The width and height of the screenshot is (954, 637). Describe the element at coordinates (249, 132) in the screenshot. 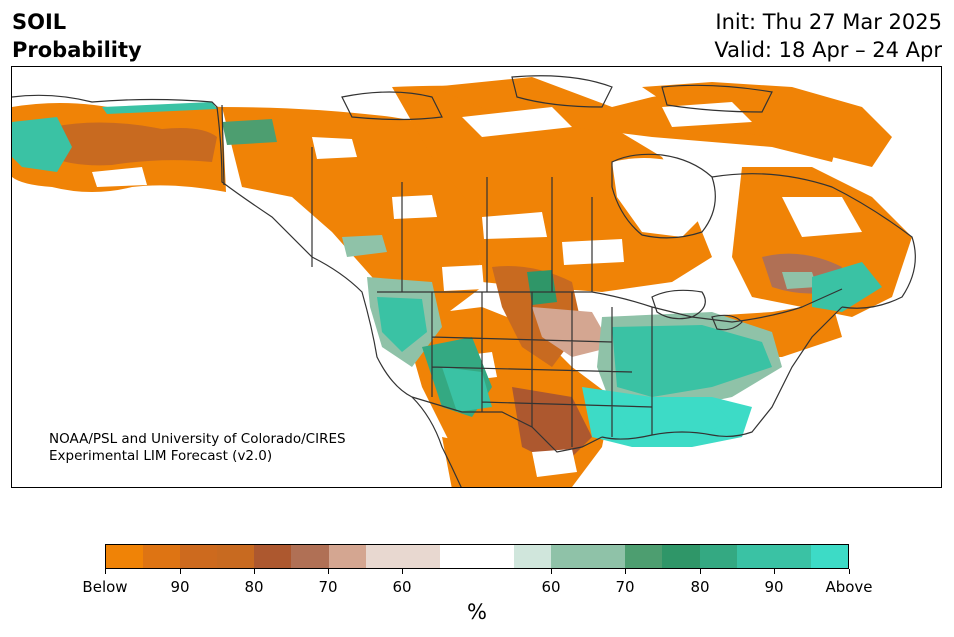

I see `yukon-above` at that location.